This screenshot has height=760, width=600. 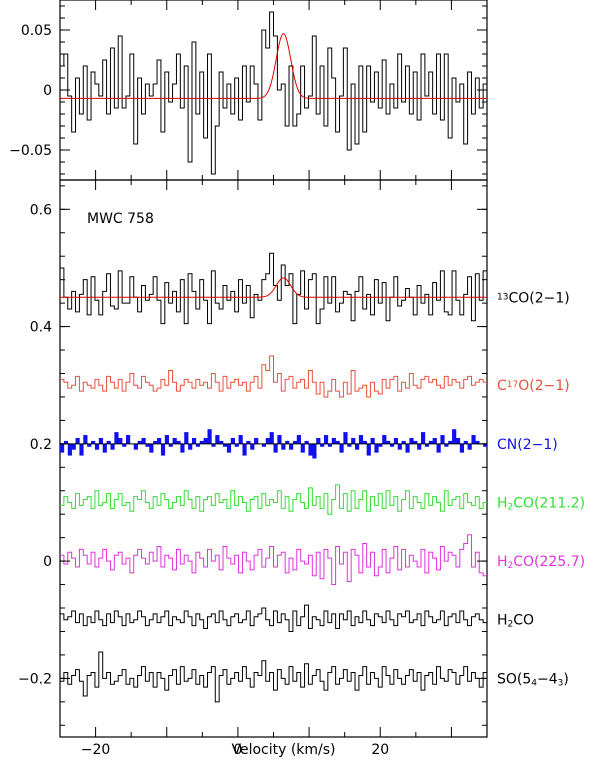 I want to click on y-tick-label: 0.4, so click(x=41, y=328).